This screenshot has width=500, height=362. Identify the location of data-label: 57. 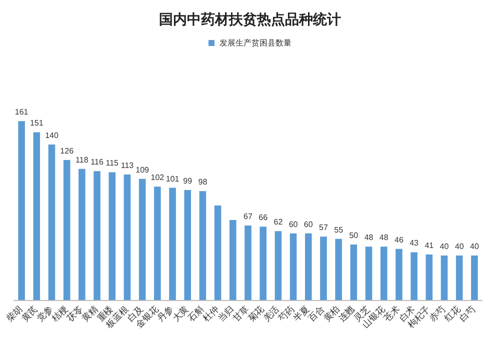
(323, 227).